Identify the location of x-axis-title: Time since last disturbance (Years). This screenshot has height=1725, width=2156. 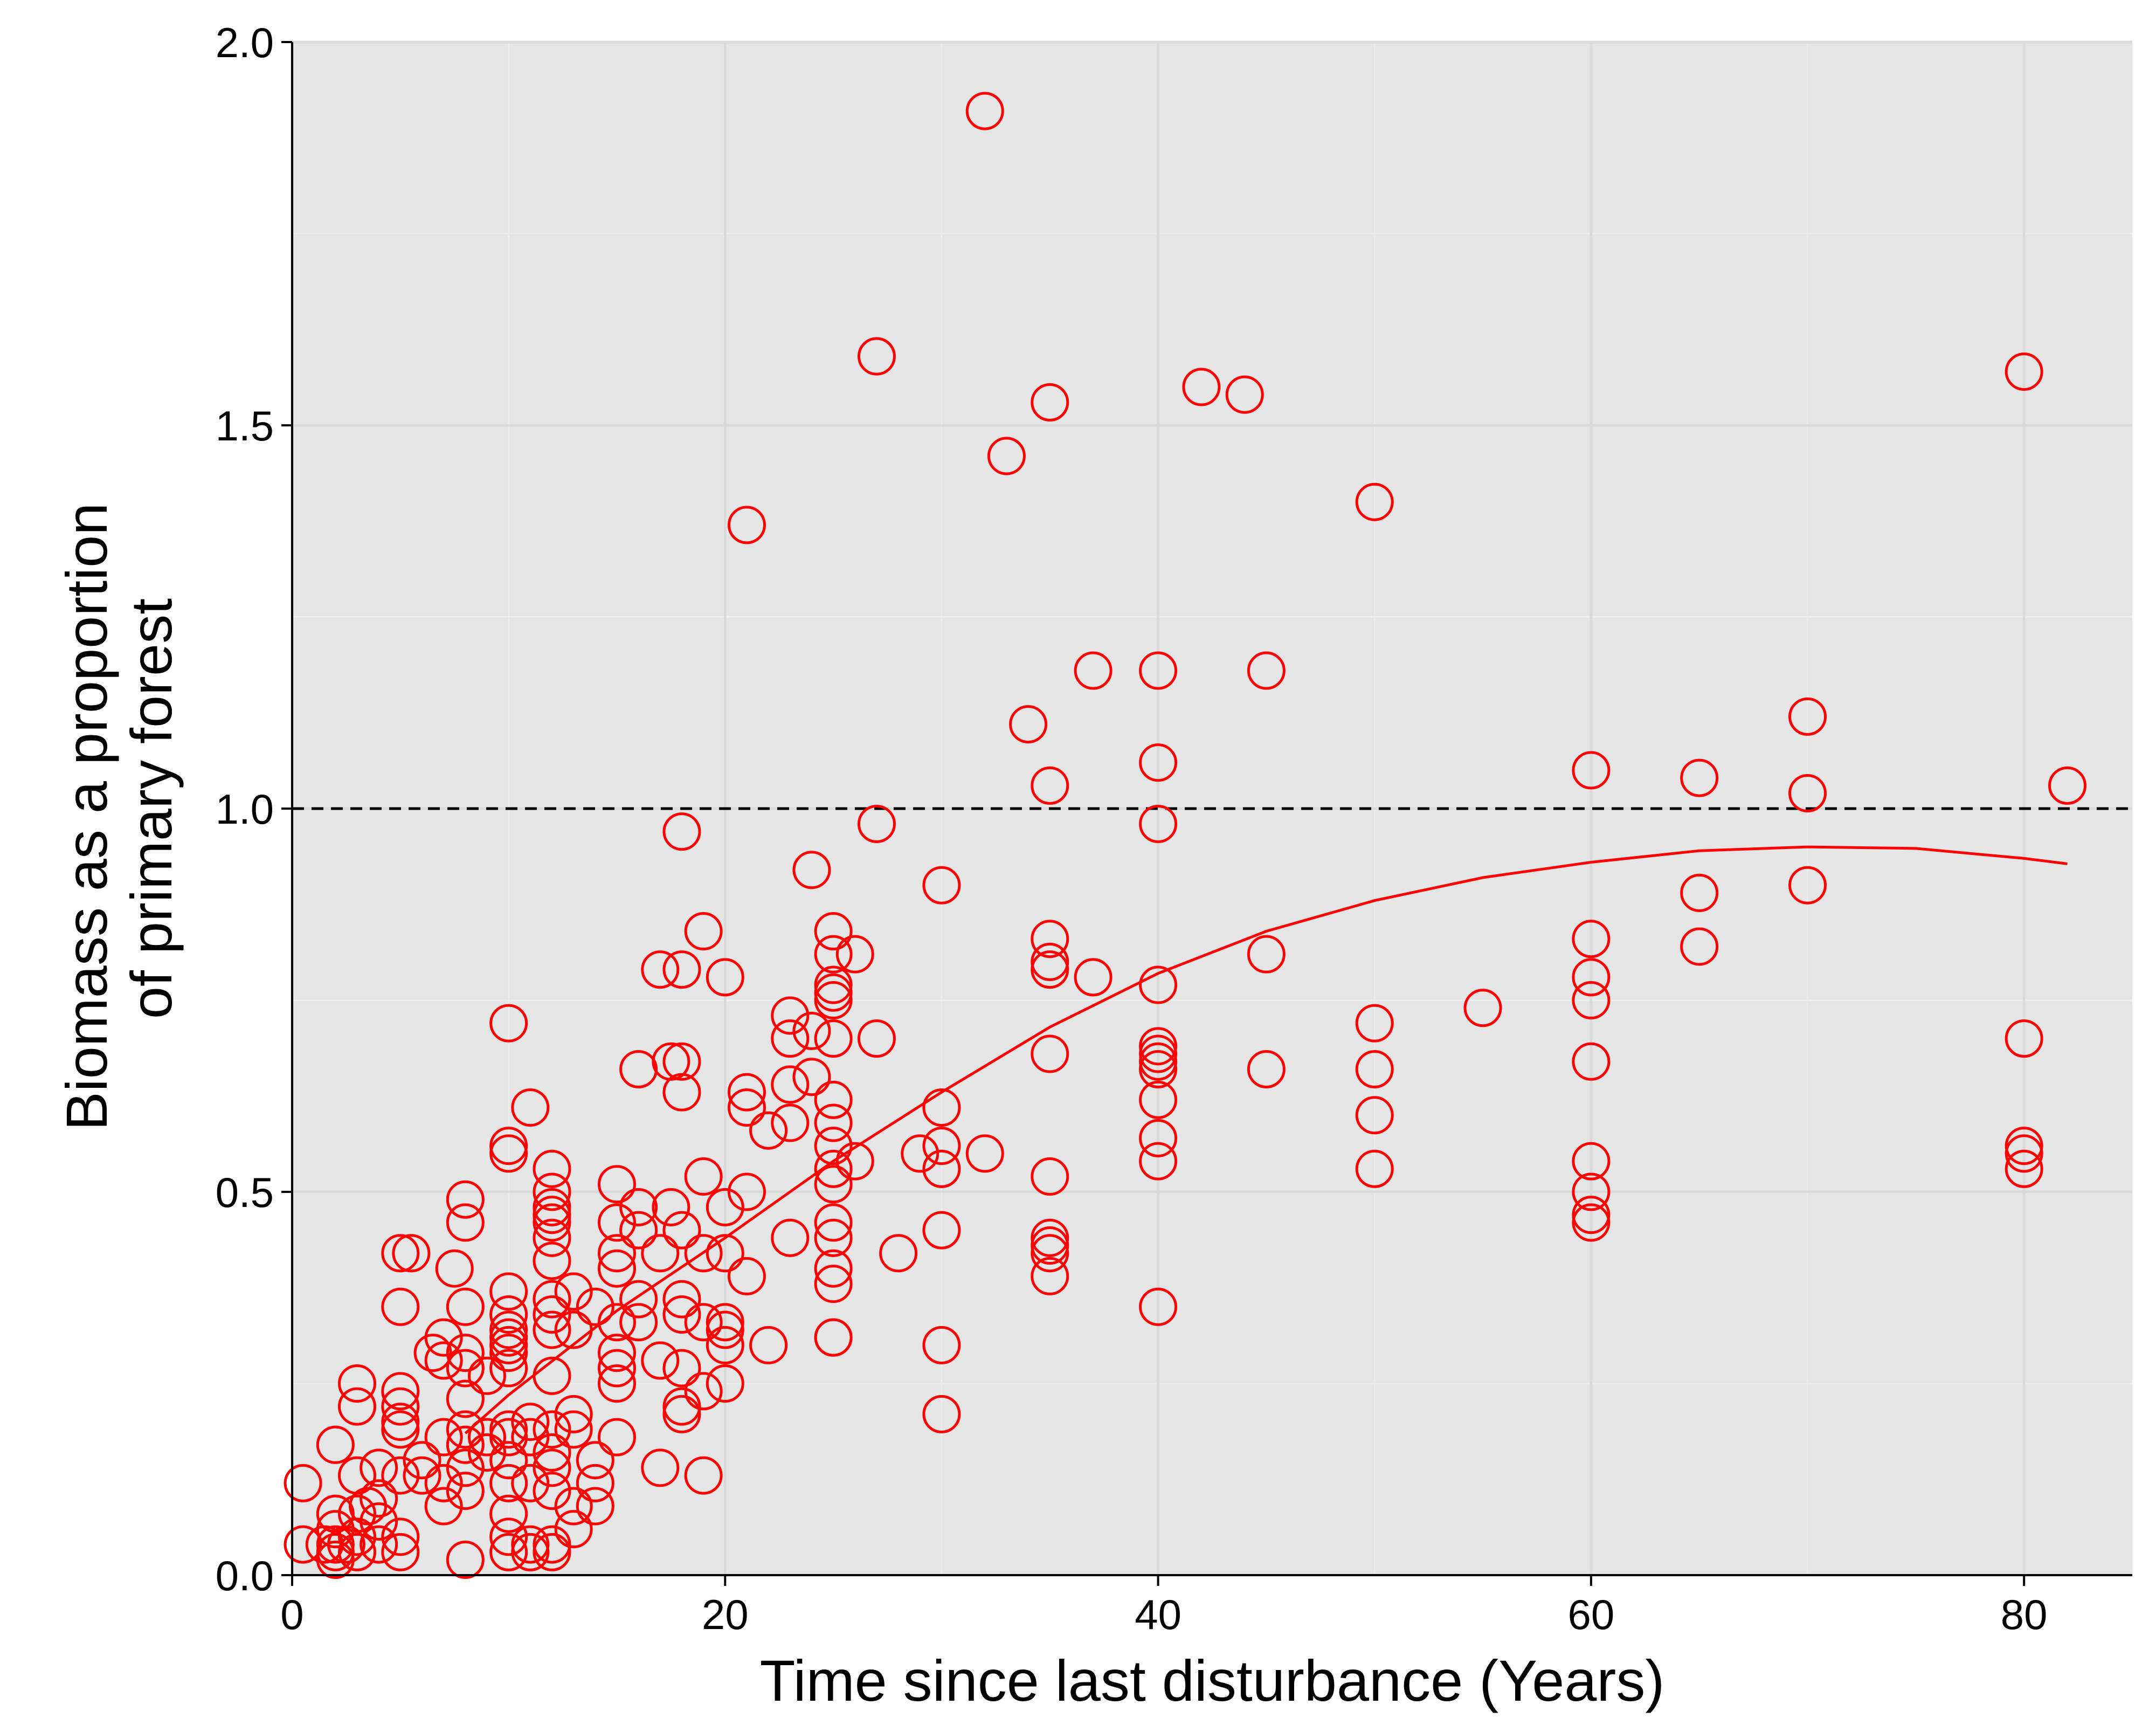
(1212, 1680).